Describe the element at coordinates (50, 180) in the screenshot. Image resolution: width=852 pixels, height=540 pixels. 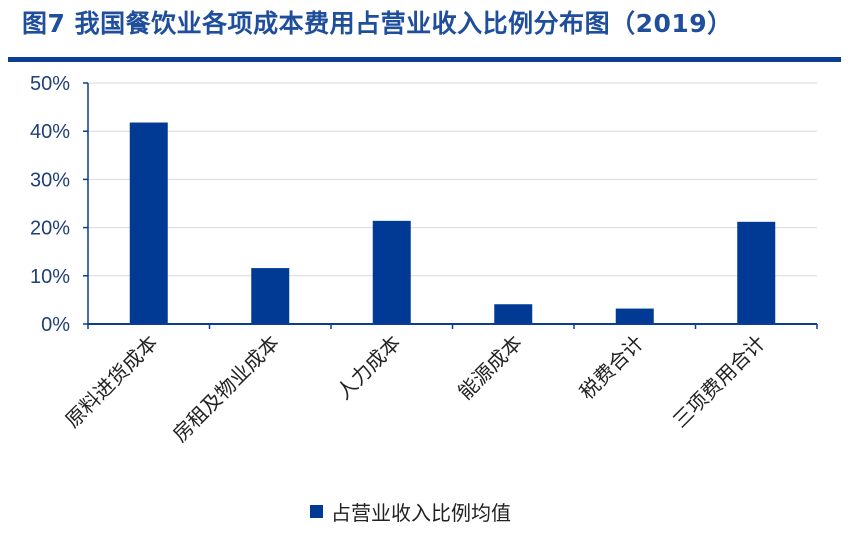
I see `y-tick-label: 30%` at that location.